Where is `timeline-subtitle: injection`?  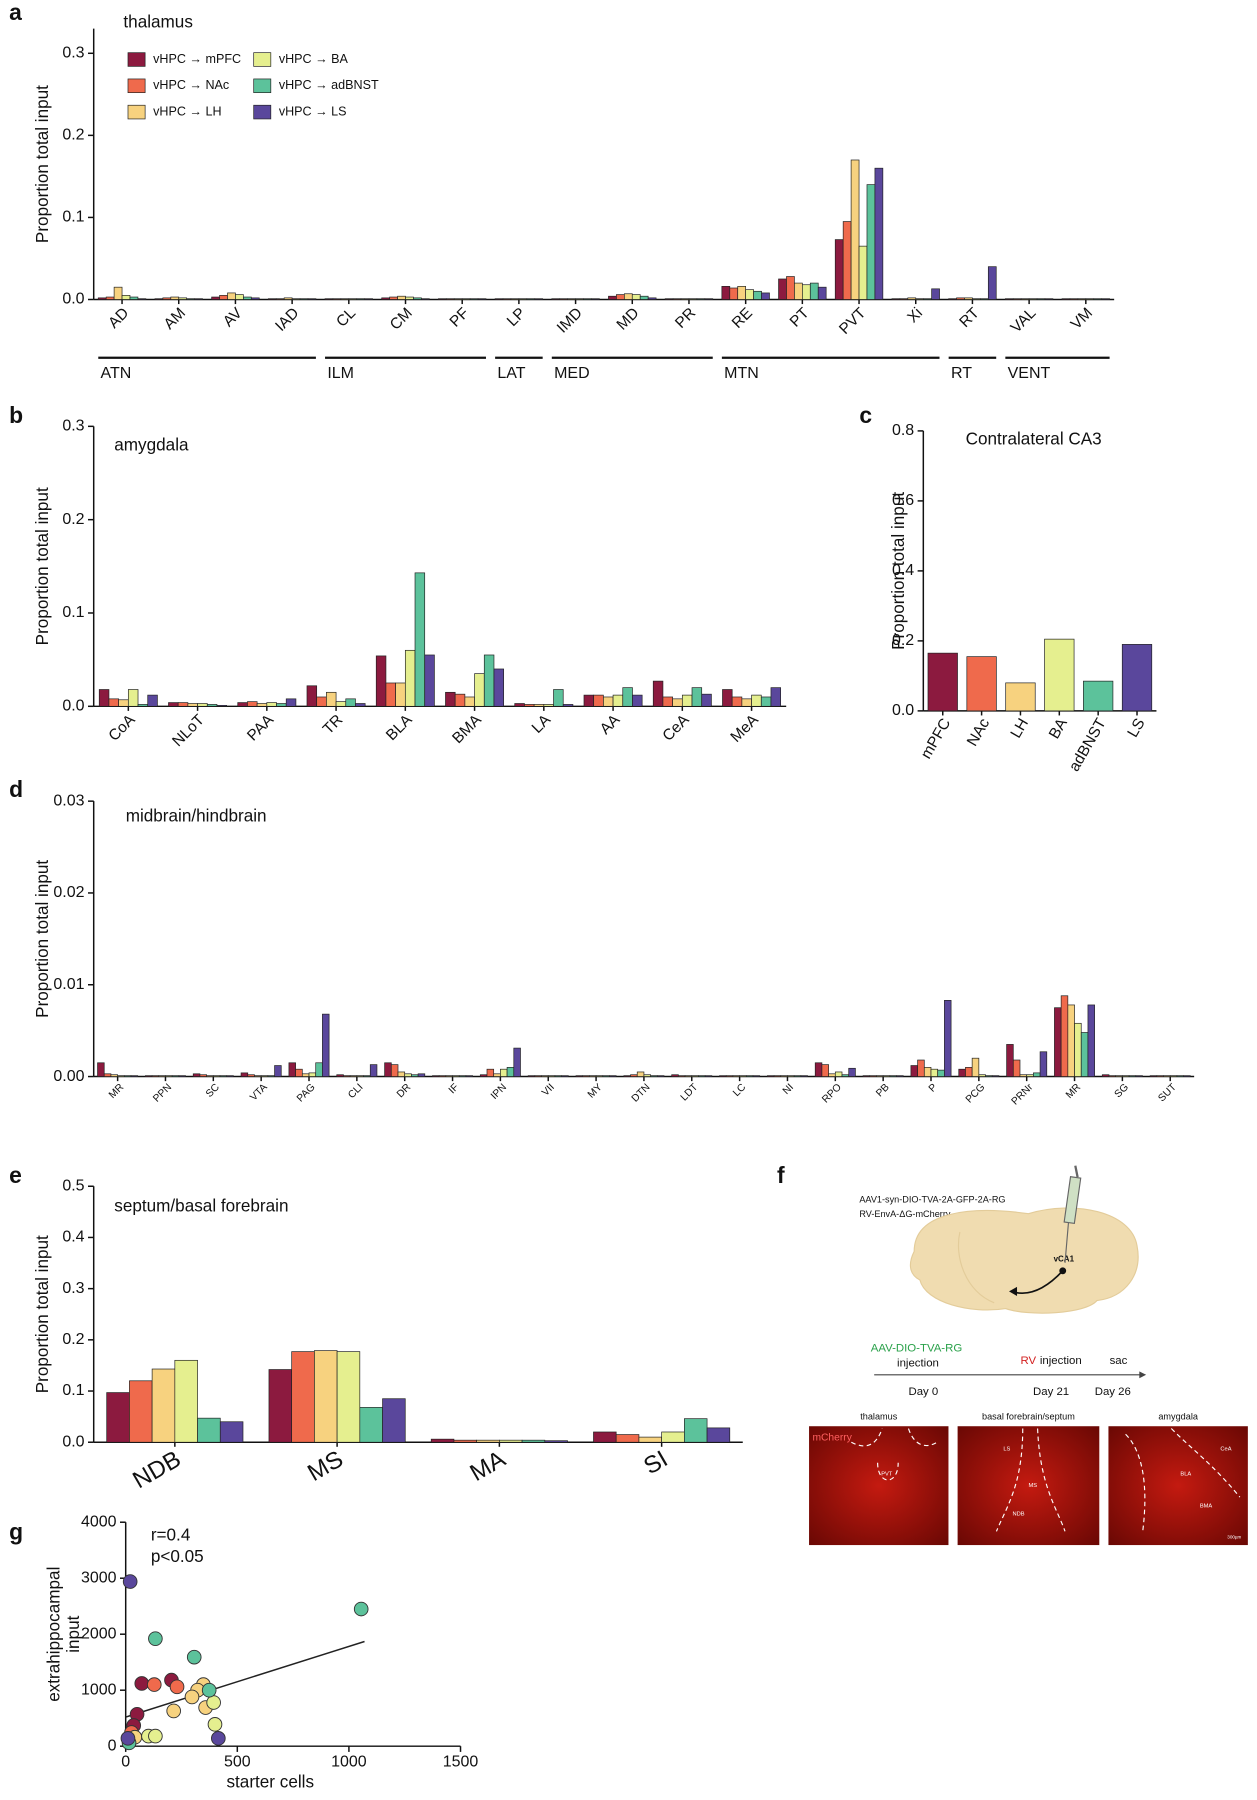
timeline-subtitle: injection is located at coordinates (1061, 1361).